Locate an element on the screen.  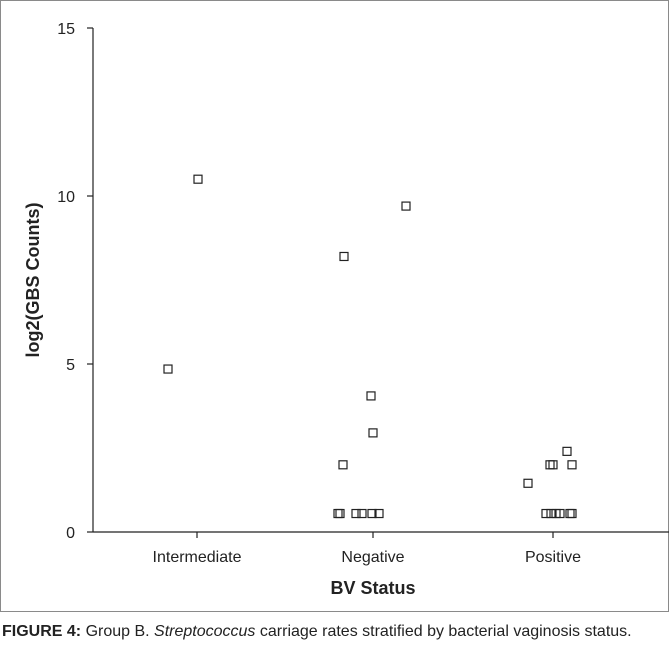
y-tick-label: 0 is located at coordinates (70, 533).